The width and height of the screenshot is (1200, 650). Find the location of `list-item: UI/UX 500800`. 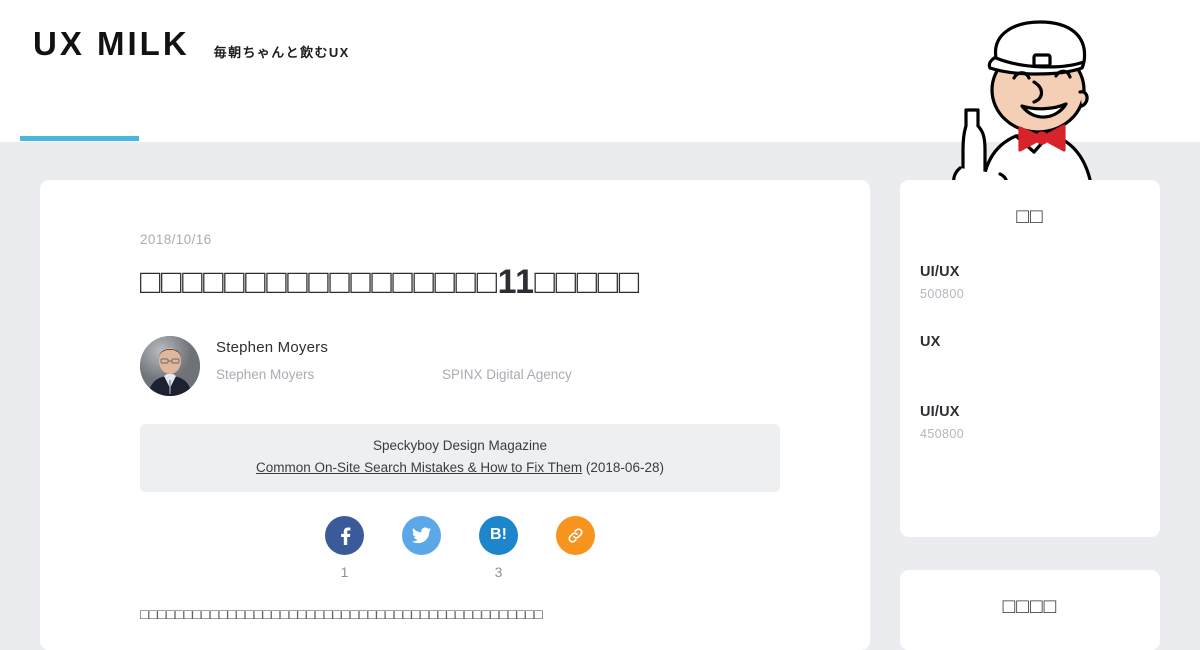

list-item: UI/UX 500800 is located at coordinates (1030, 283).